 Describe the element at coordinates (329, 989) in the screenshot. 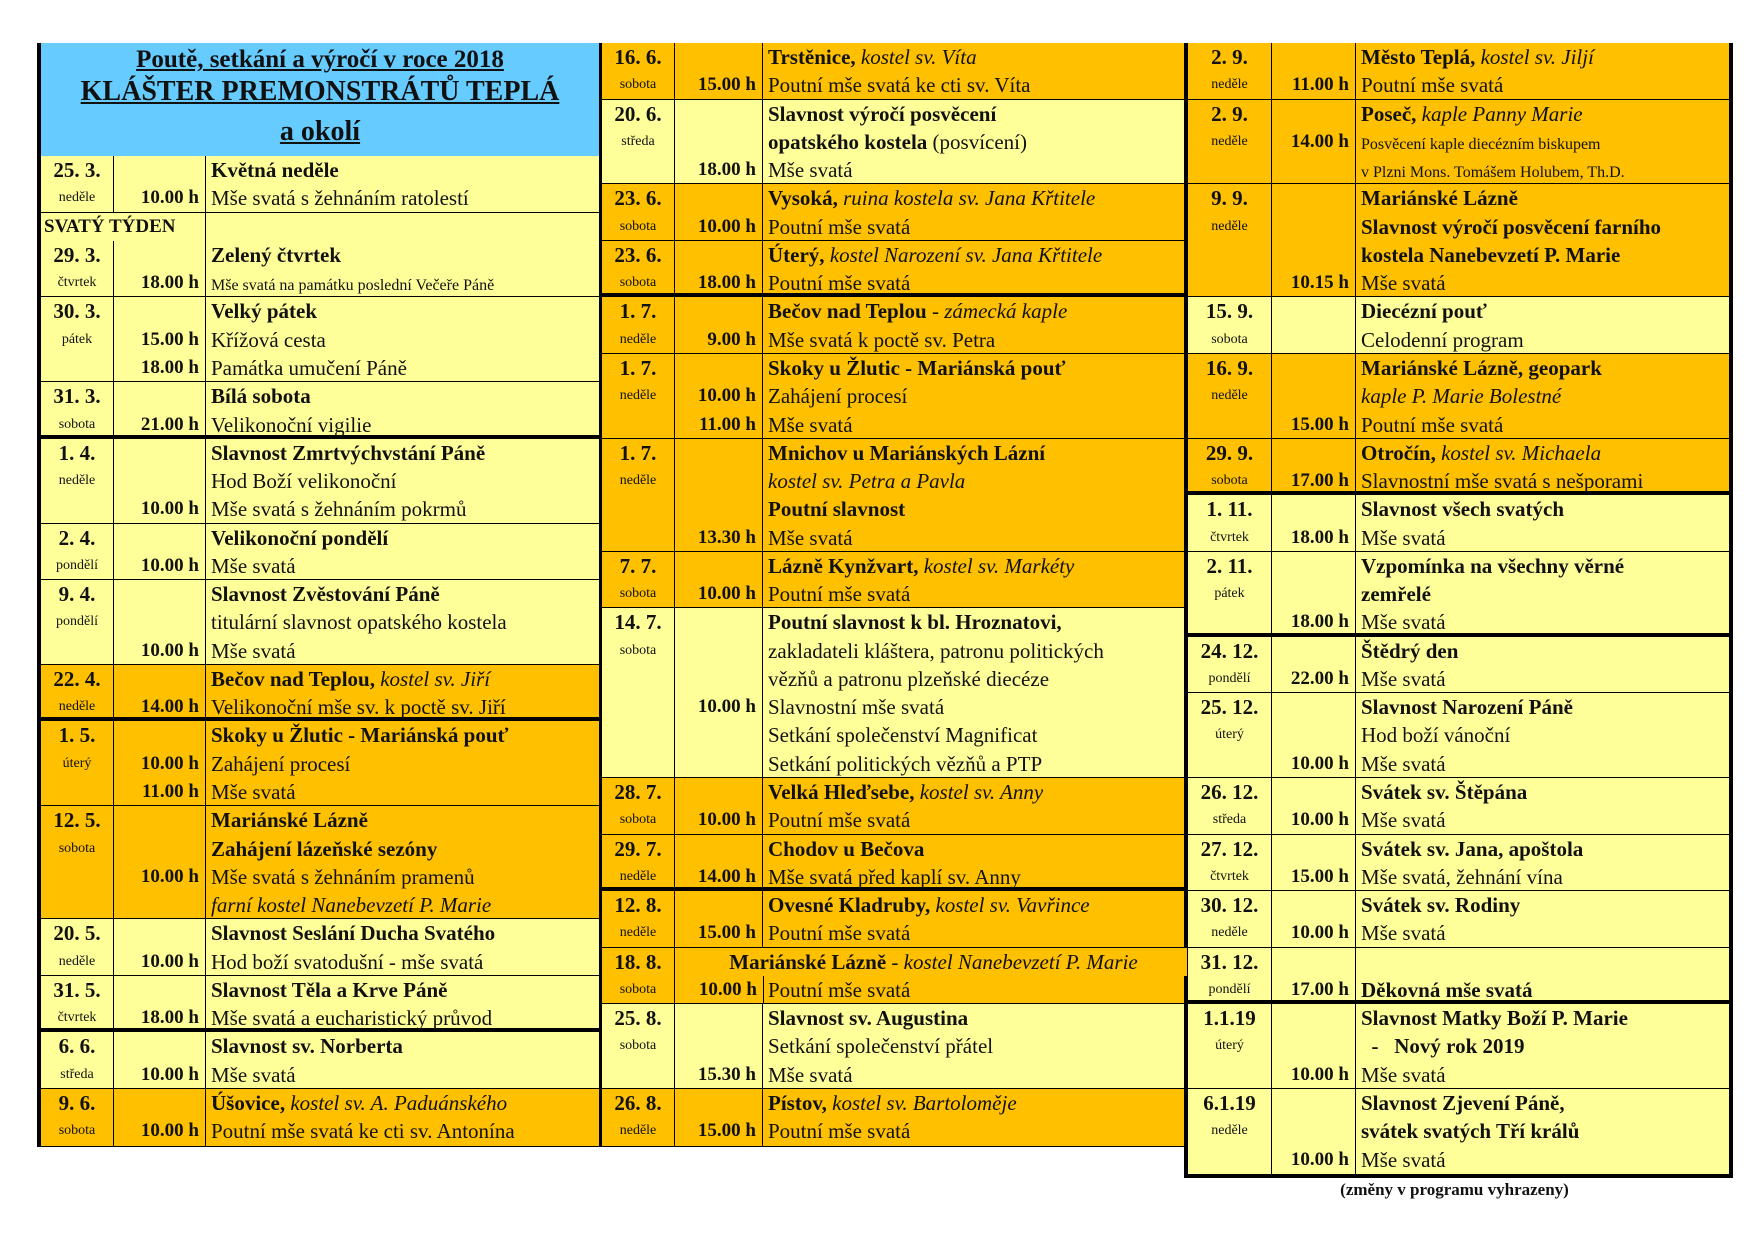

I see `event-title: Slavnost Těla a Krve Páně` at that location.